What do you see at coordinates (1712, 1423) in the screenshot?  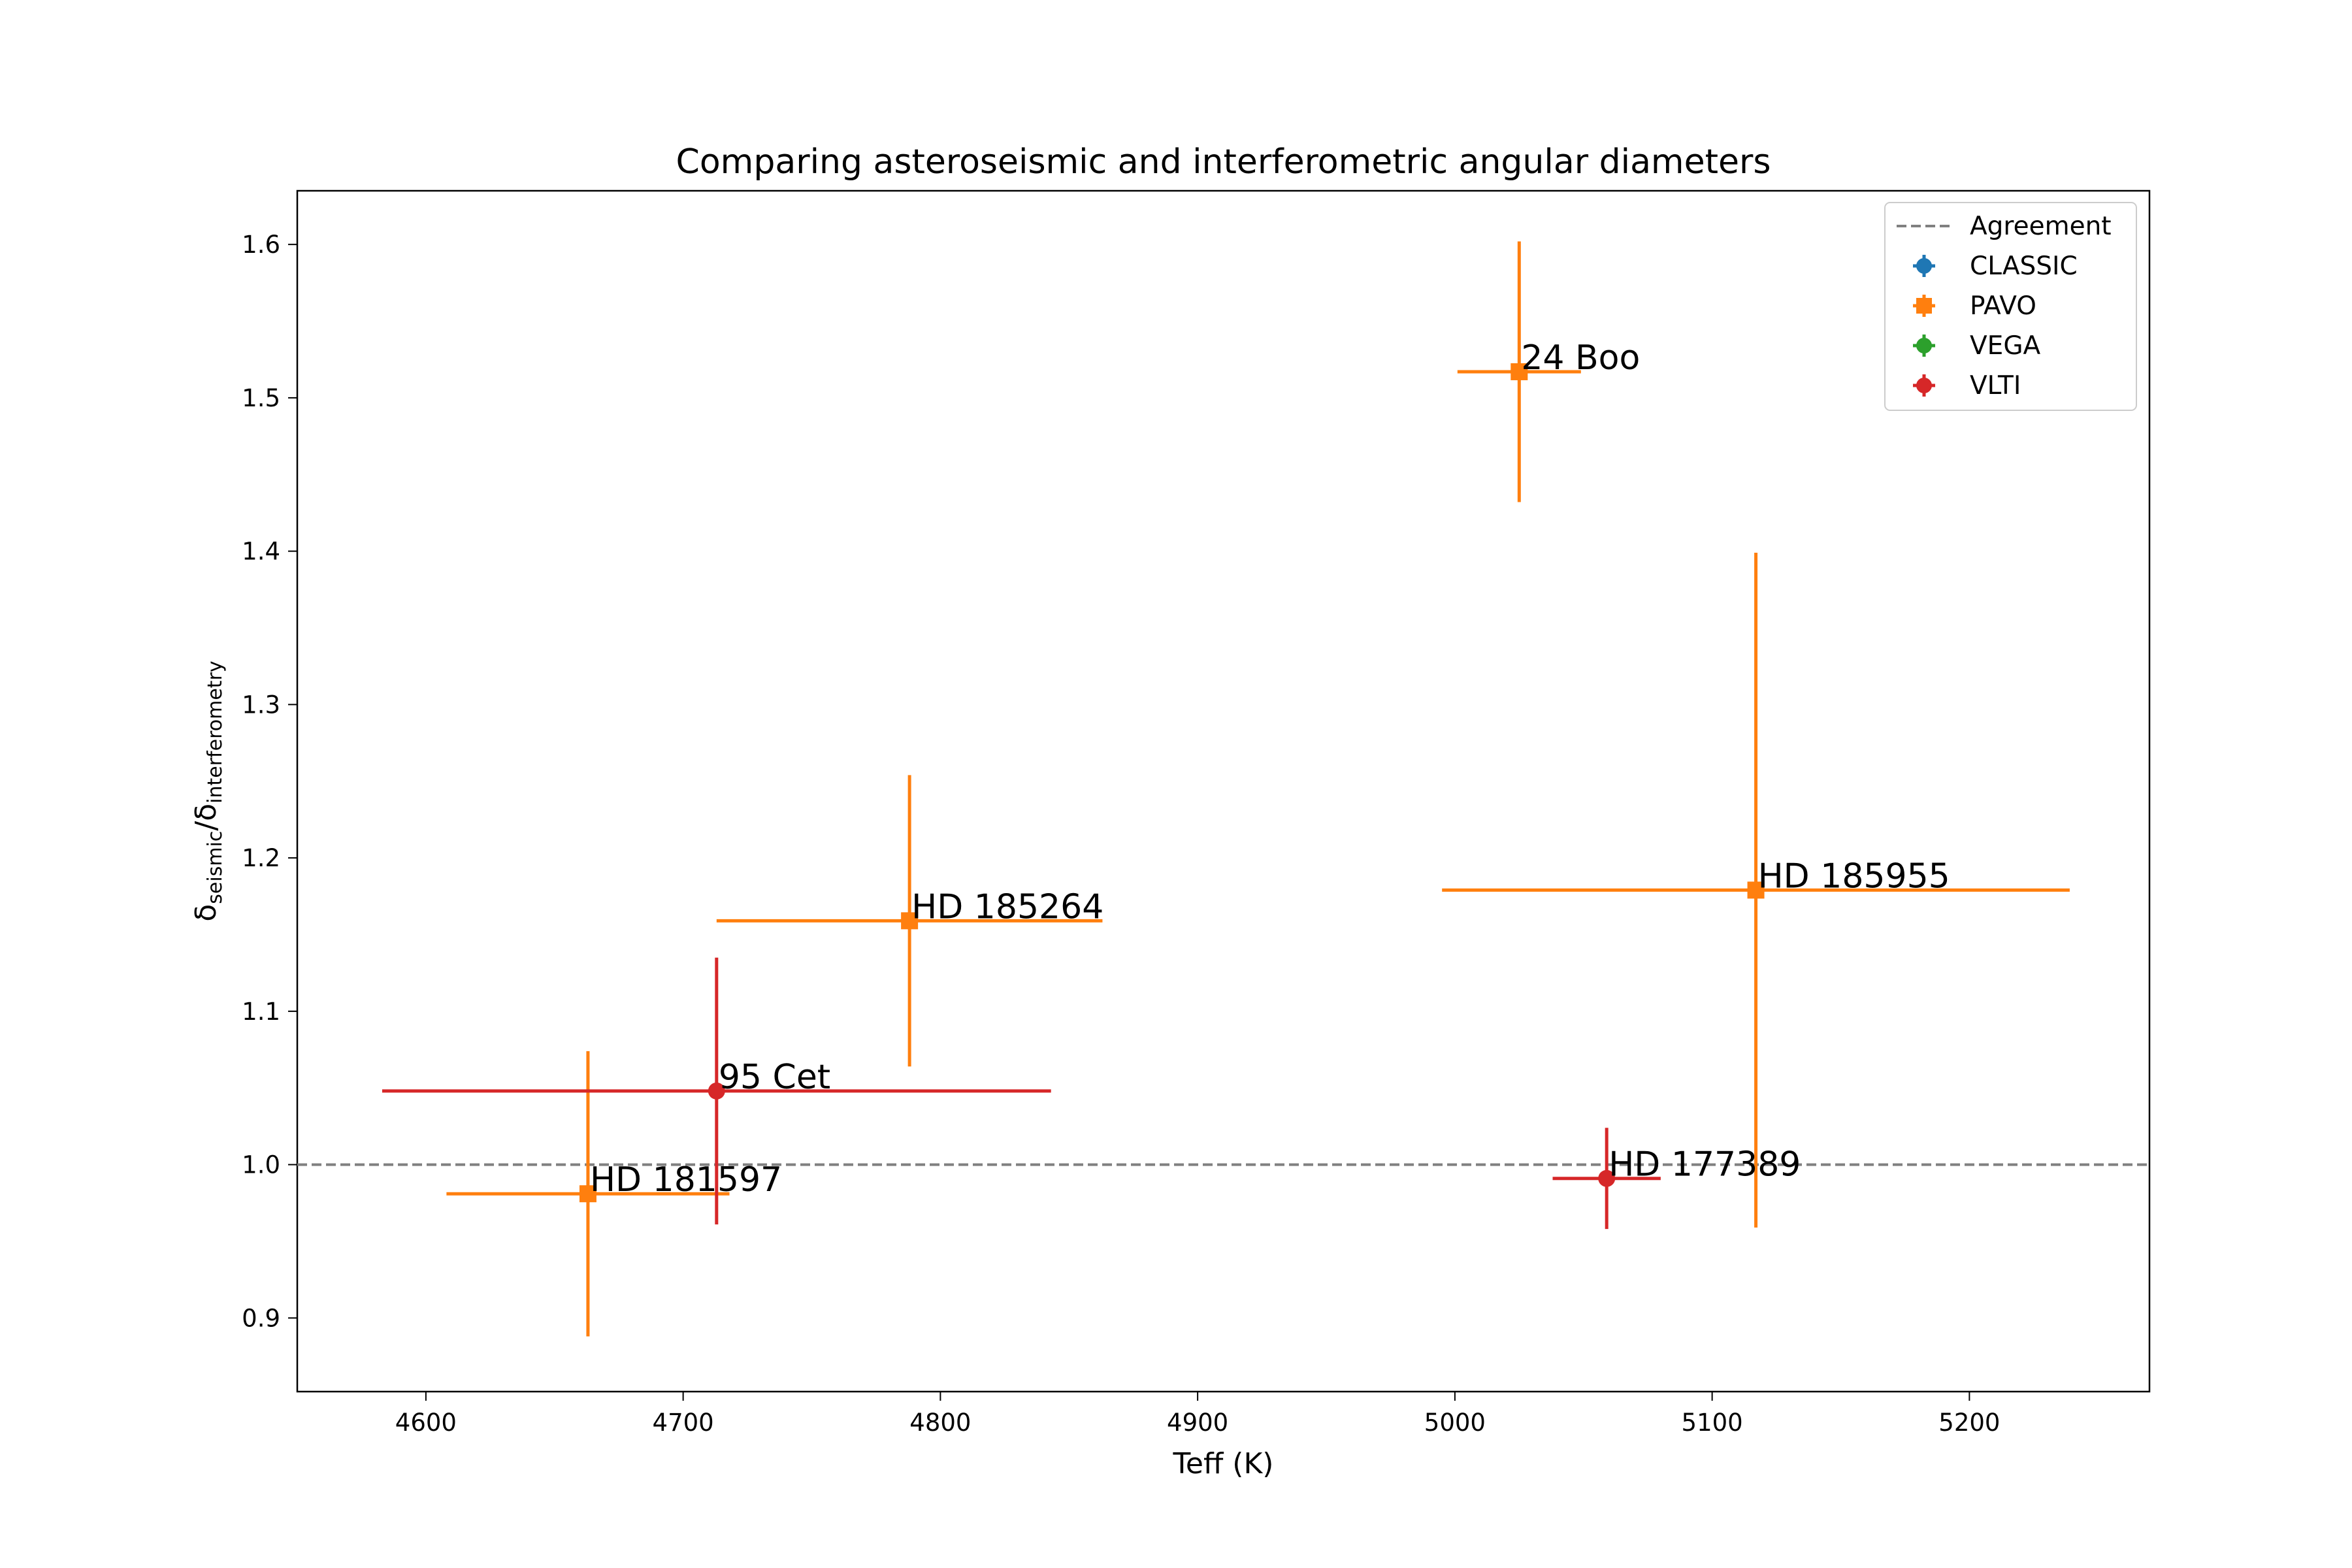 I see `x-tick-label: 5100` at bounding box center [1712, 1423].